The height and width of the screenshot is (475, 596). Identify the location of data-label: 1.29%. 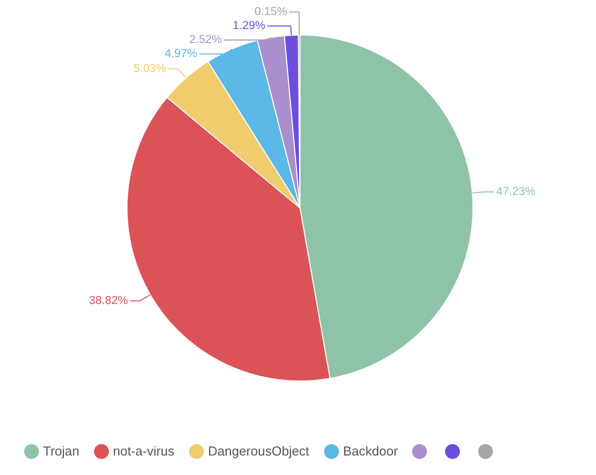
(249, 26).